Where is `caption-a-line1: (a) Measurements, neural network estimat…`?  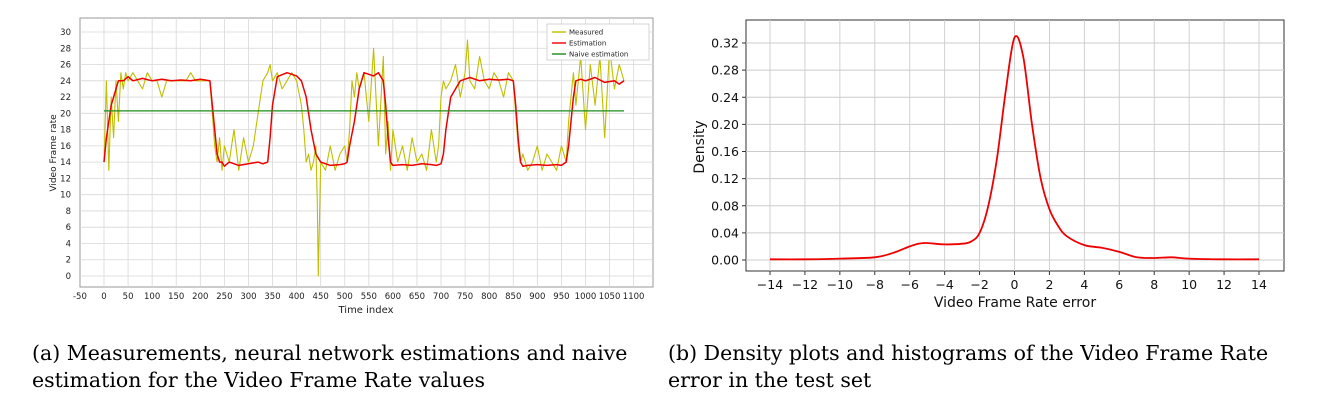 caption-a-line1: (a) Measurements, neural network estimat… is located at coordinates (330, 353).